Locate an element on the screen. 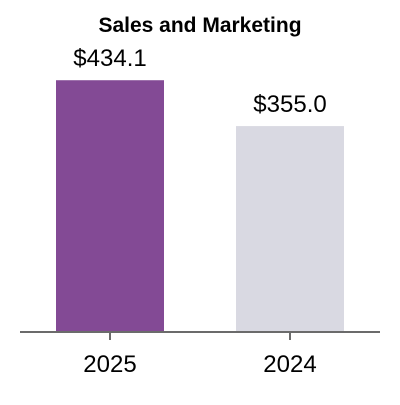  data-label-2025: $434.1 is located at coordinates (109, 58).